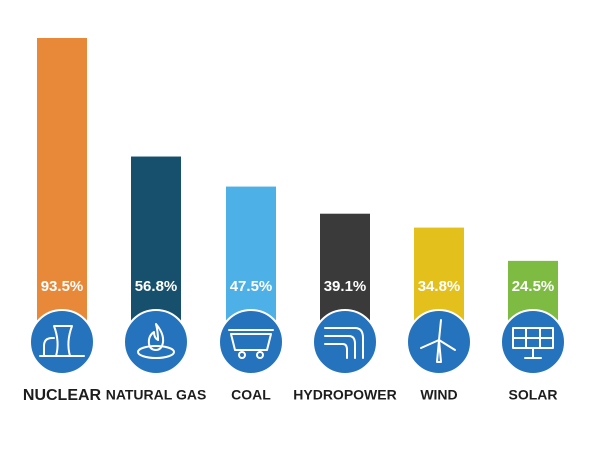  What do you see at coordinates (62, 189) in the screenshot?
I see `bar` at bounding box center [62, 189].